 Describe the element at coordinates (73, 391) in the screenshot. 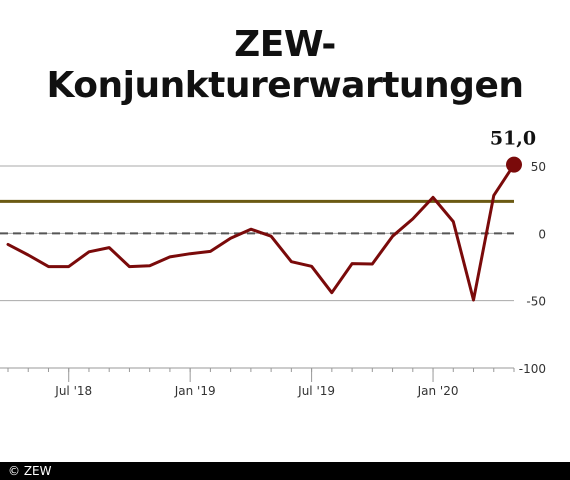

I see `x-tick-label: Jul '18` at that location.